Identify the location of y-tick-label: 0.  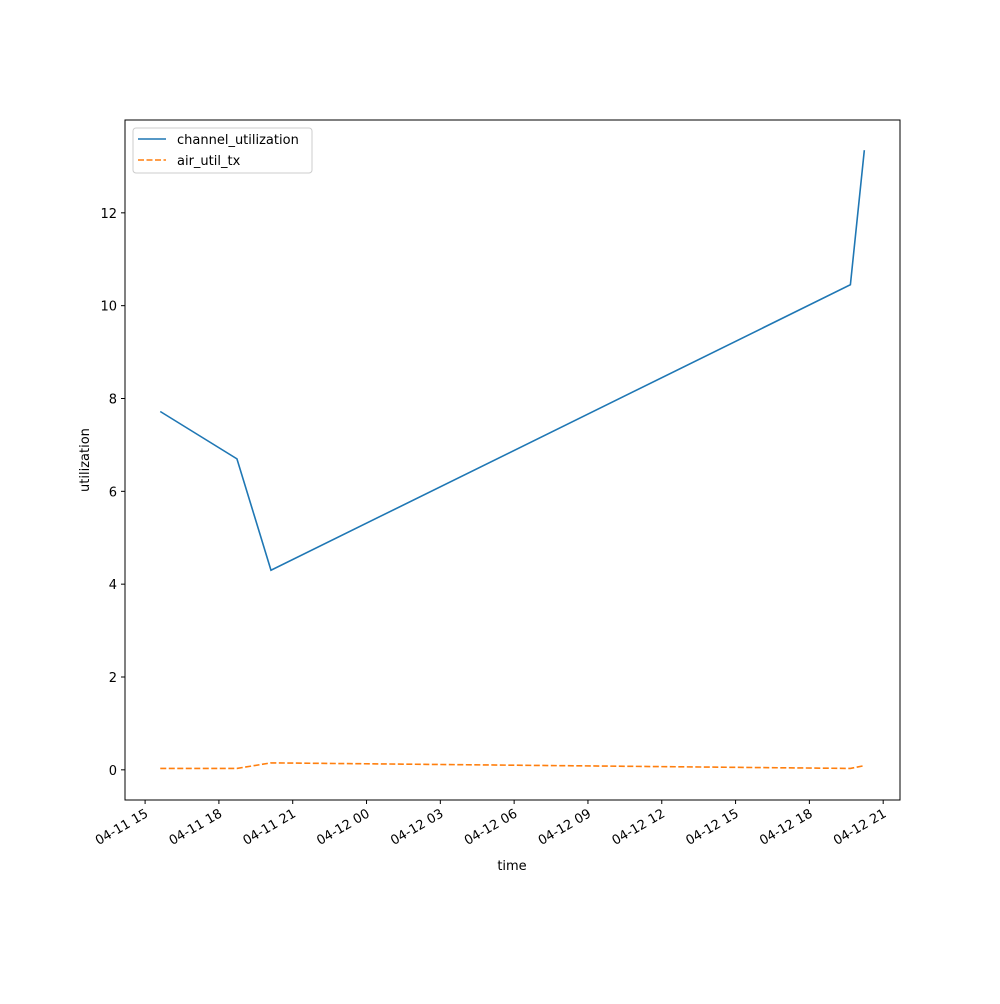
(113, 771).